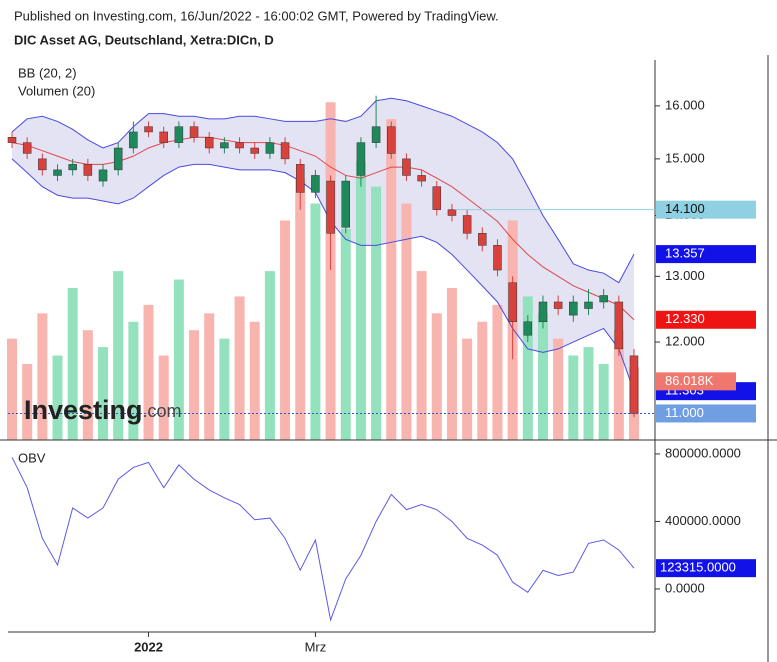 This screenshot has width=777, height=662. I want to click on y-tick-label: 16.000, so click(685, 104).